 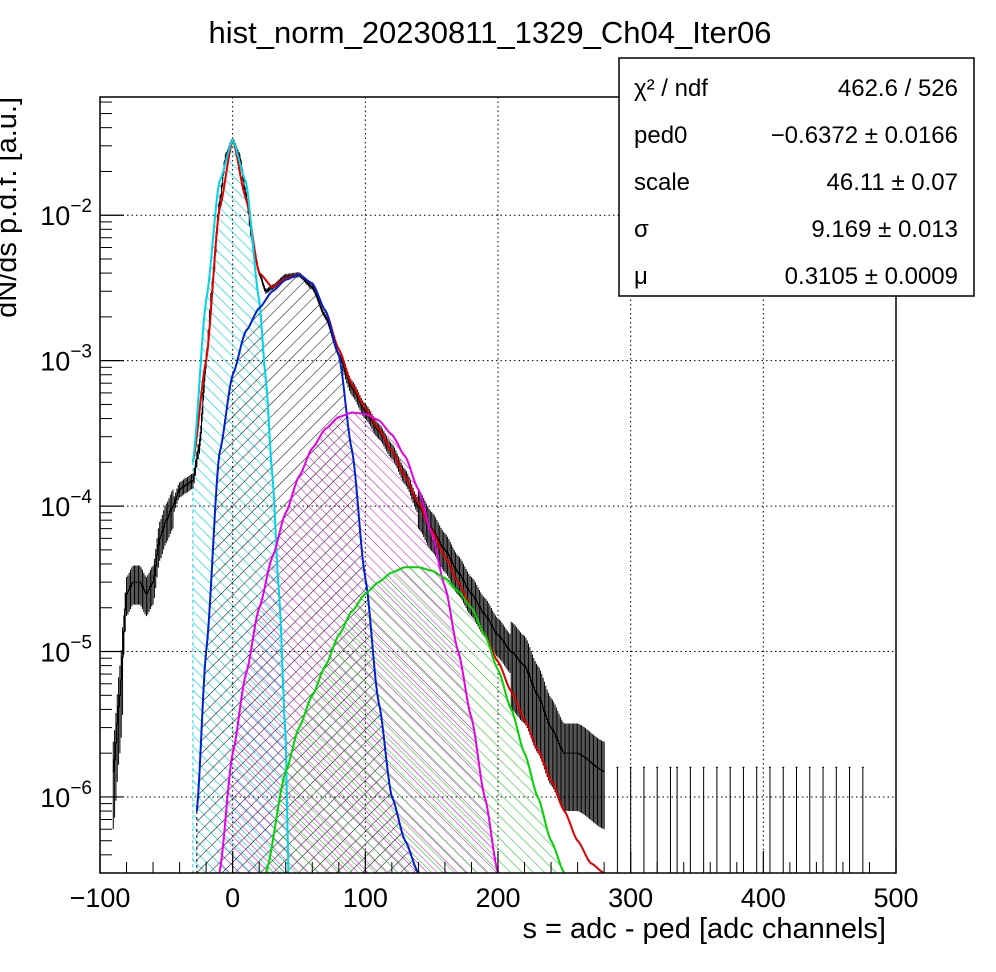 What do you see at coordinates (100, 898) in the screenshot?
I see `x-tick-label: −100` at bounding box center [100, 898].